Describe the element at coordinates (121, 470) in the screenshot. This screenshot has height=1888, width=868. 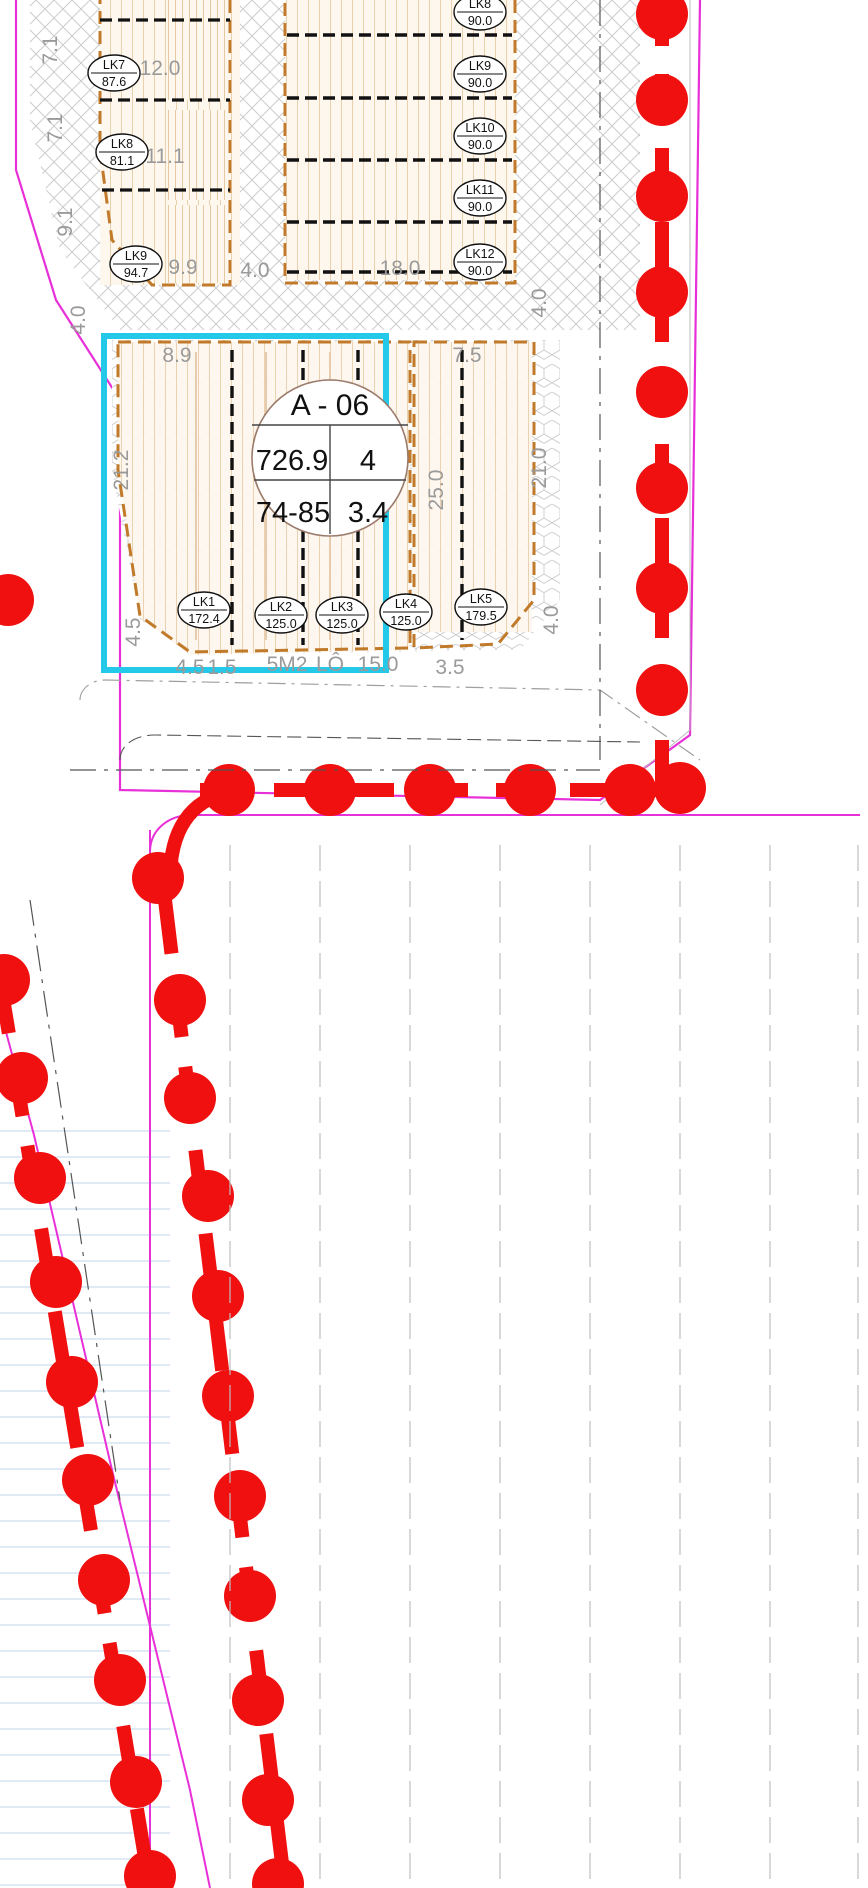
I see `dimension-label: 21.2` at that location.